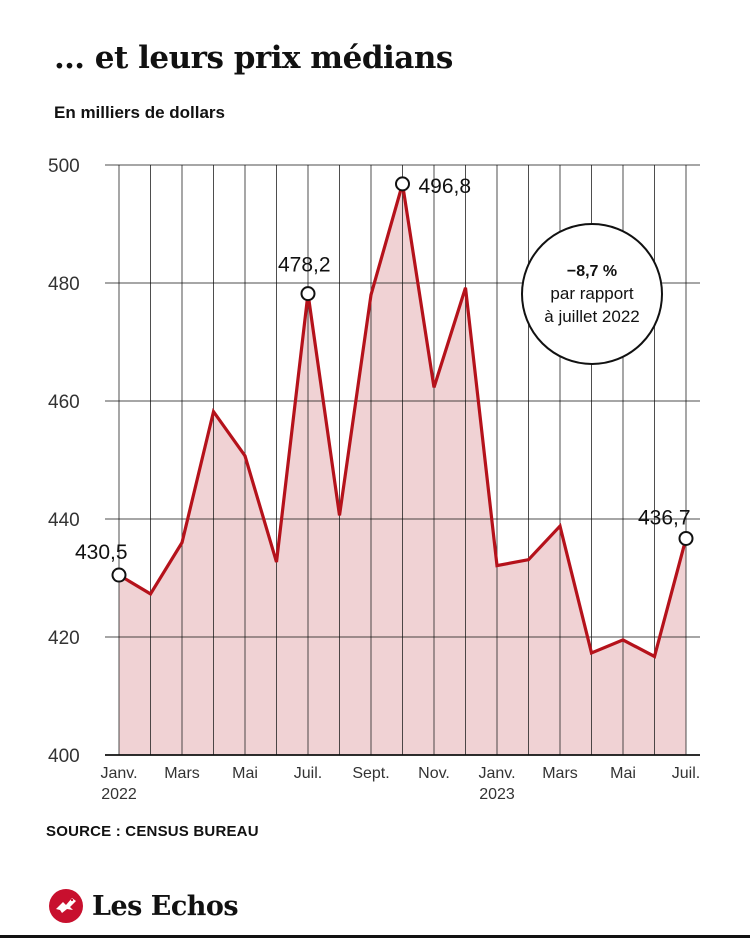  I want to click on bottom-rule, so click(375, 936).